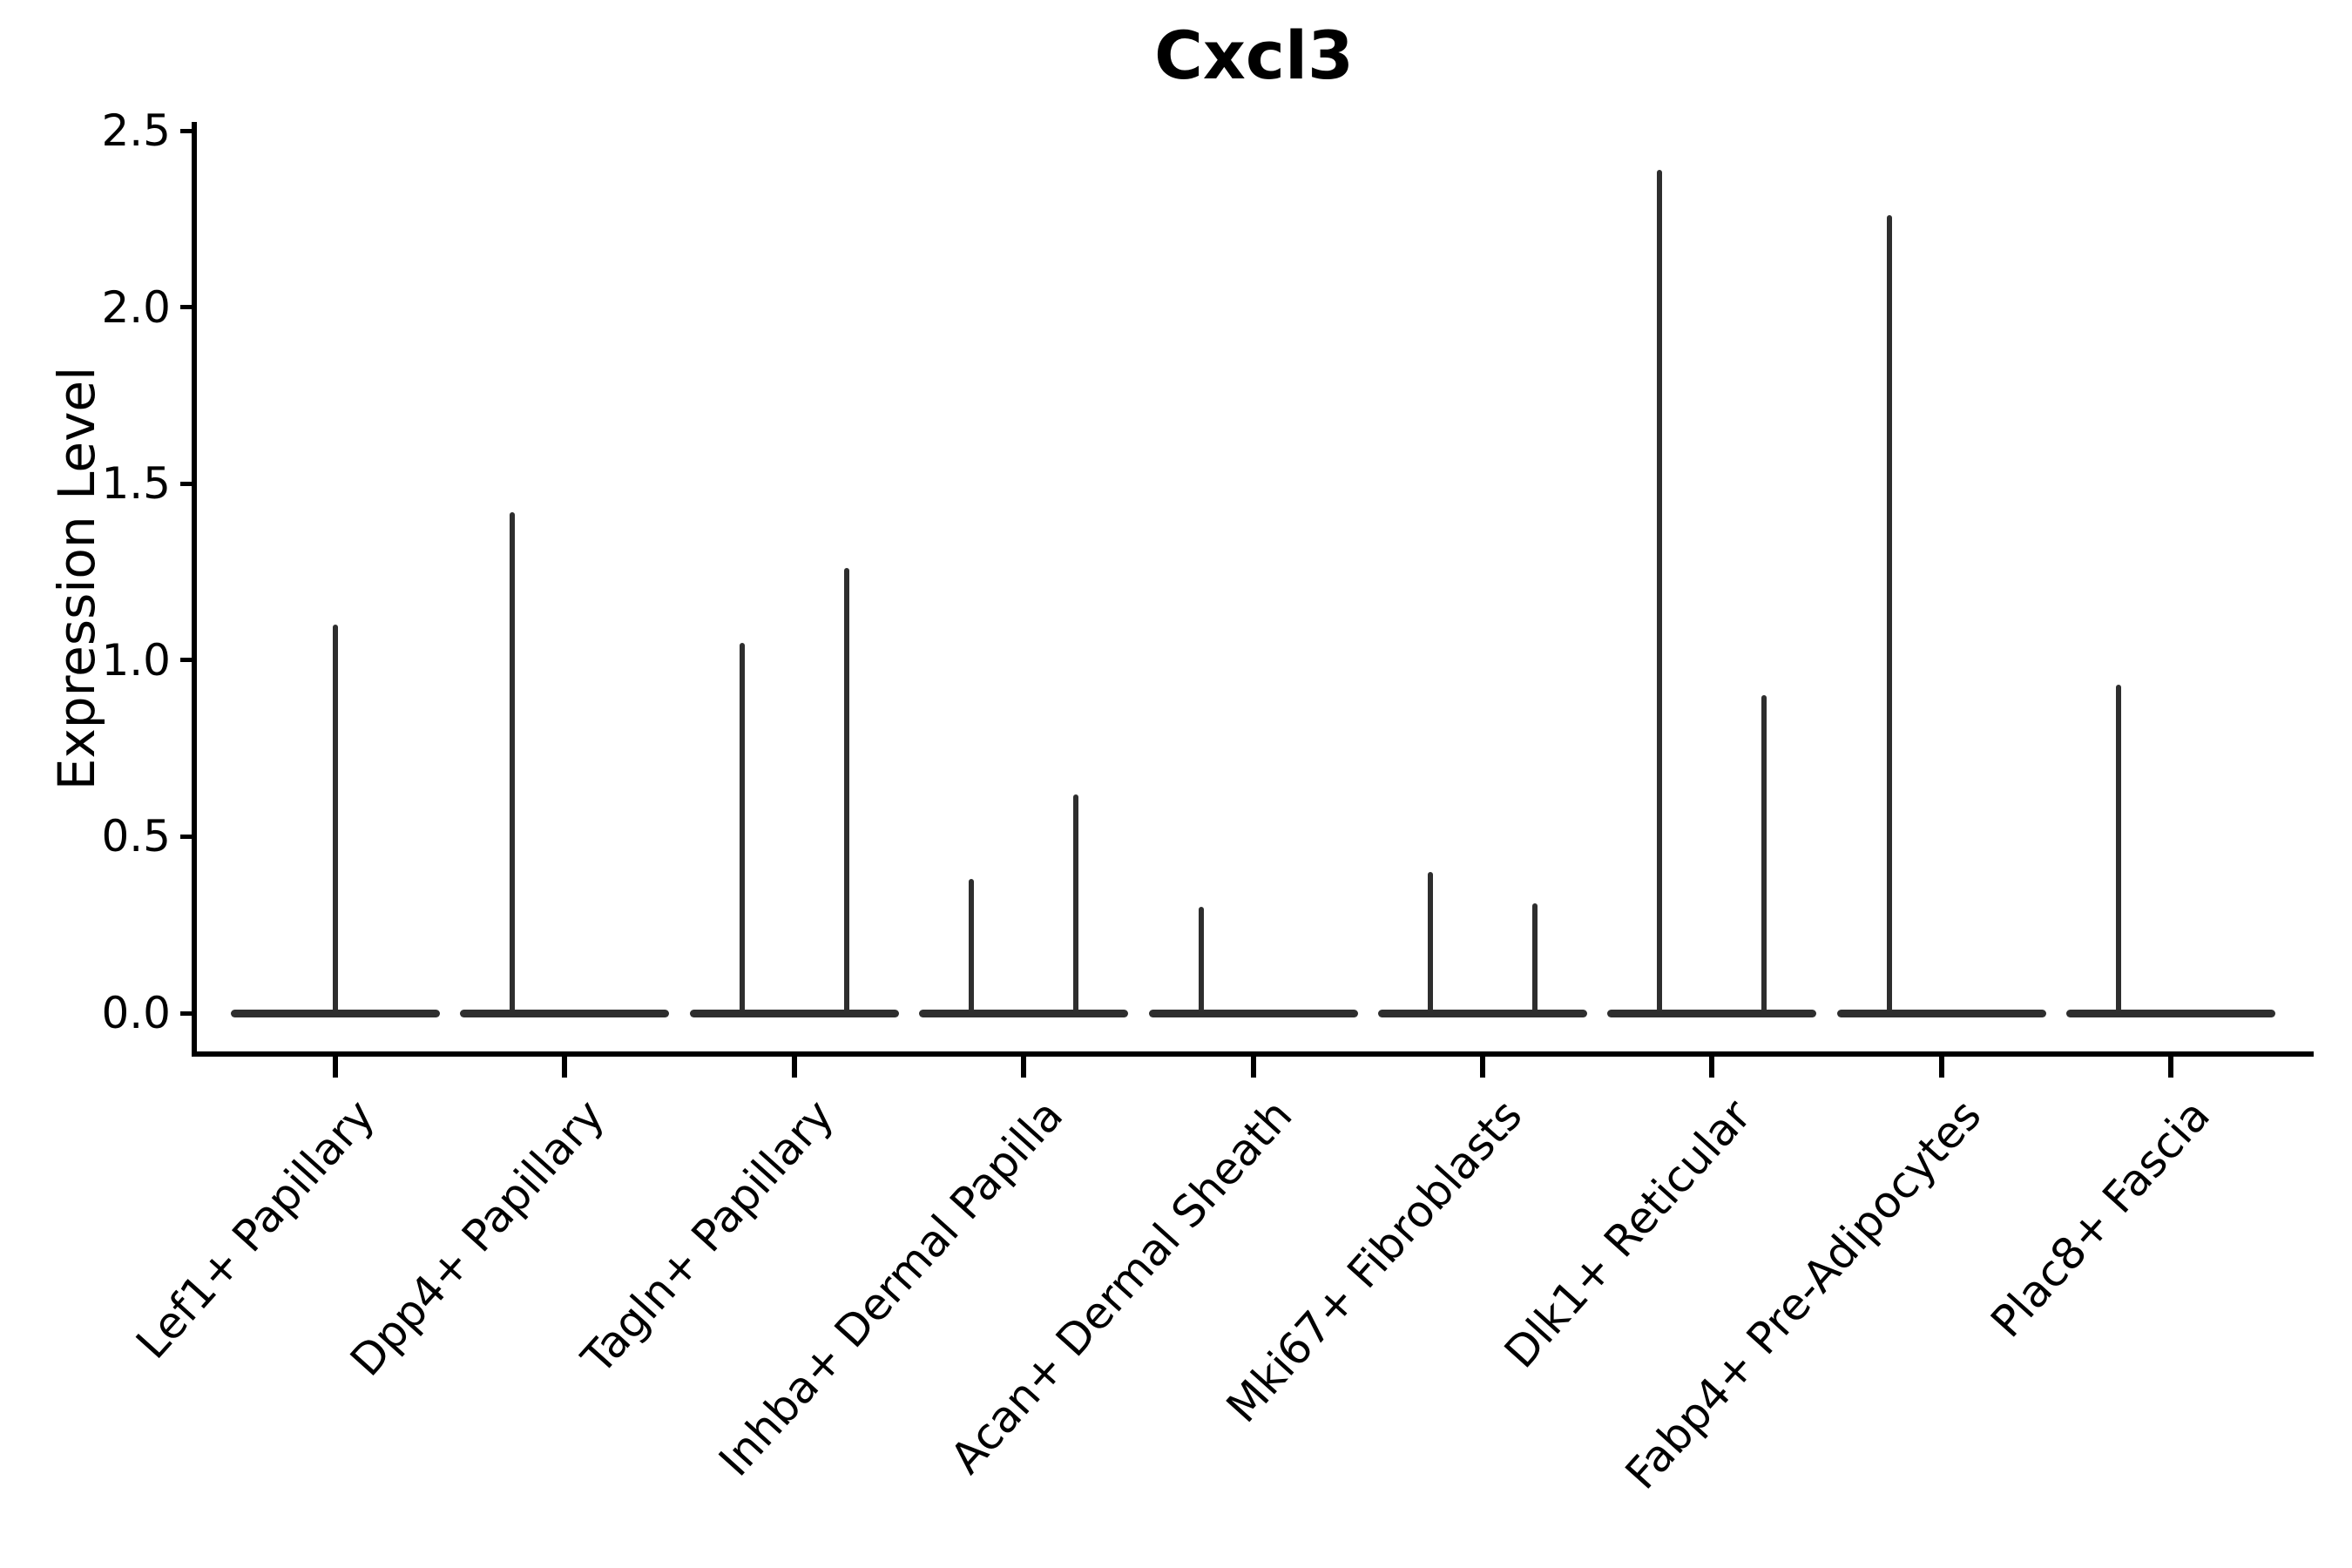  I want to click on y-tick-label: 1.0, so click(136, 660).